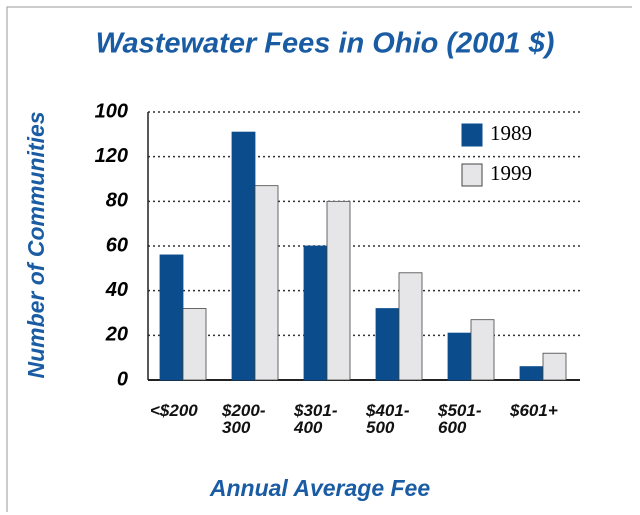 The image size is (640, 515). What do you see at coordinates (117, 201) in the screenshot?
I see `y-tick-label: 80` at bounding box center [117, 201].